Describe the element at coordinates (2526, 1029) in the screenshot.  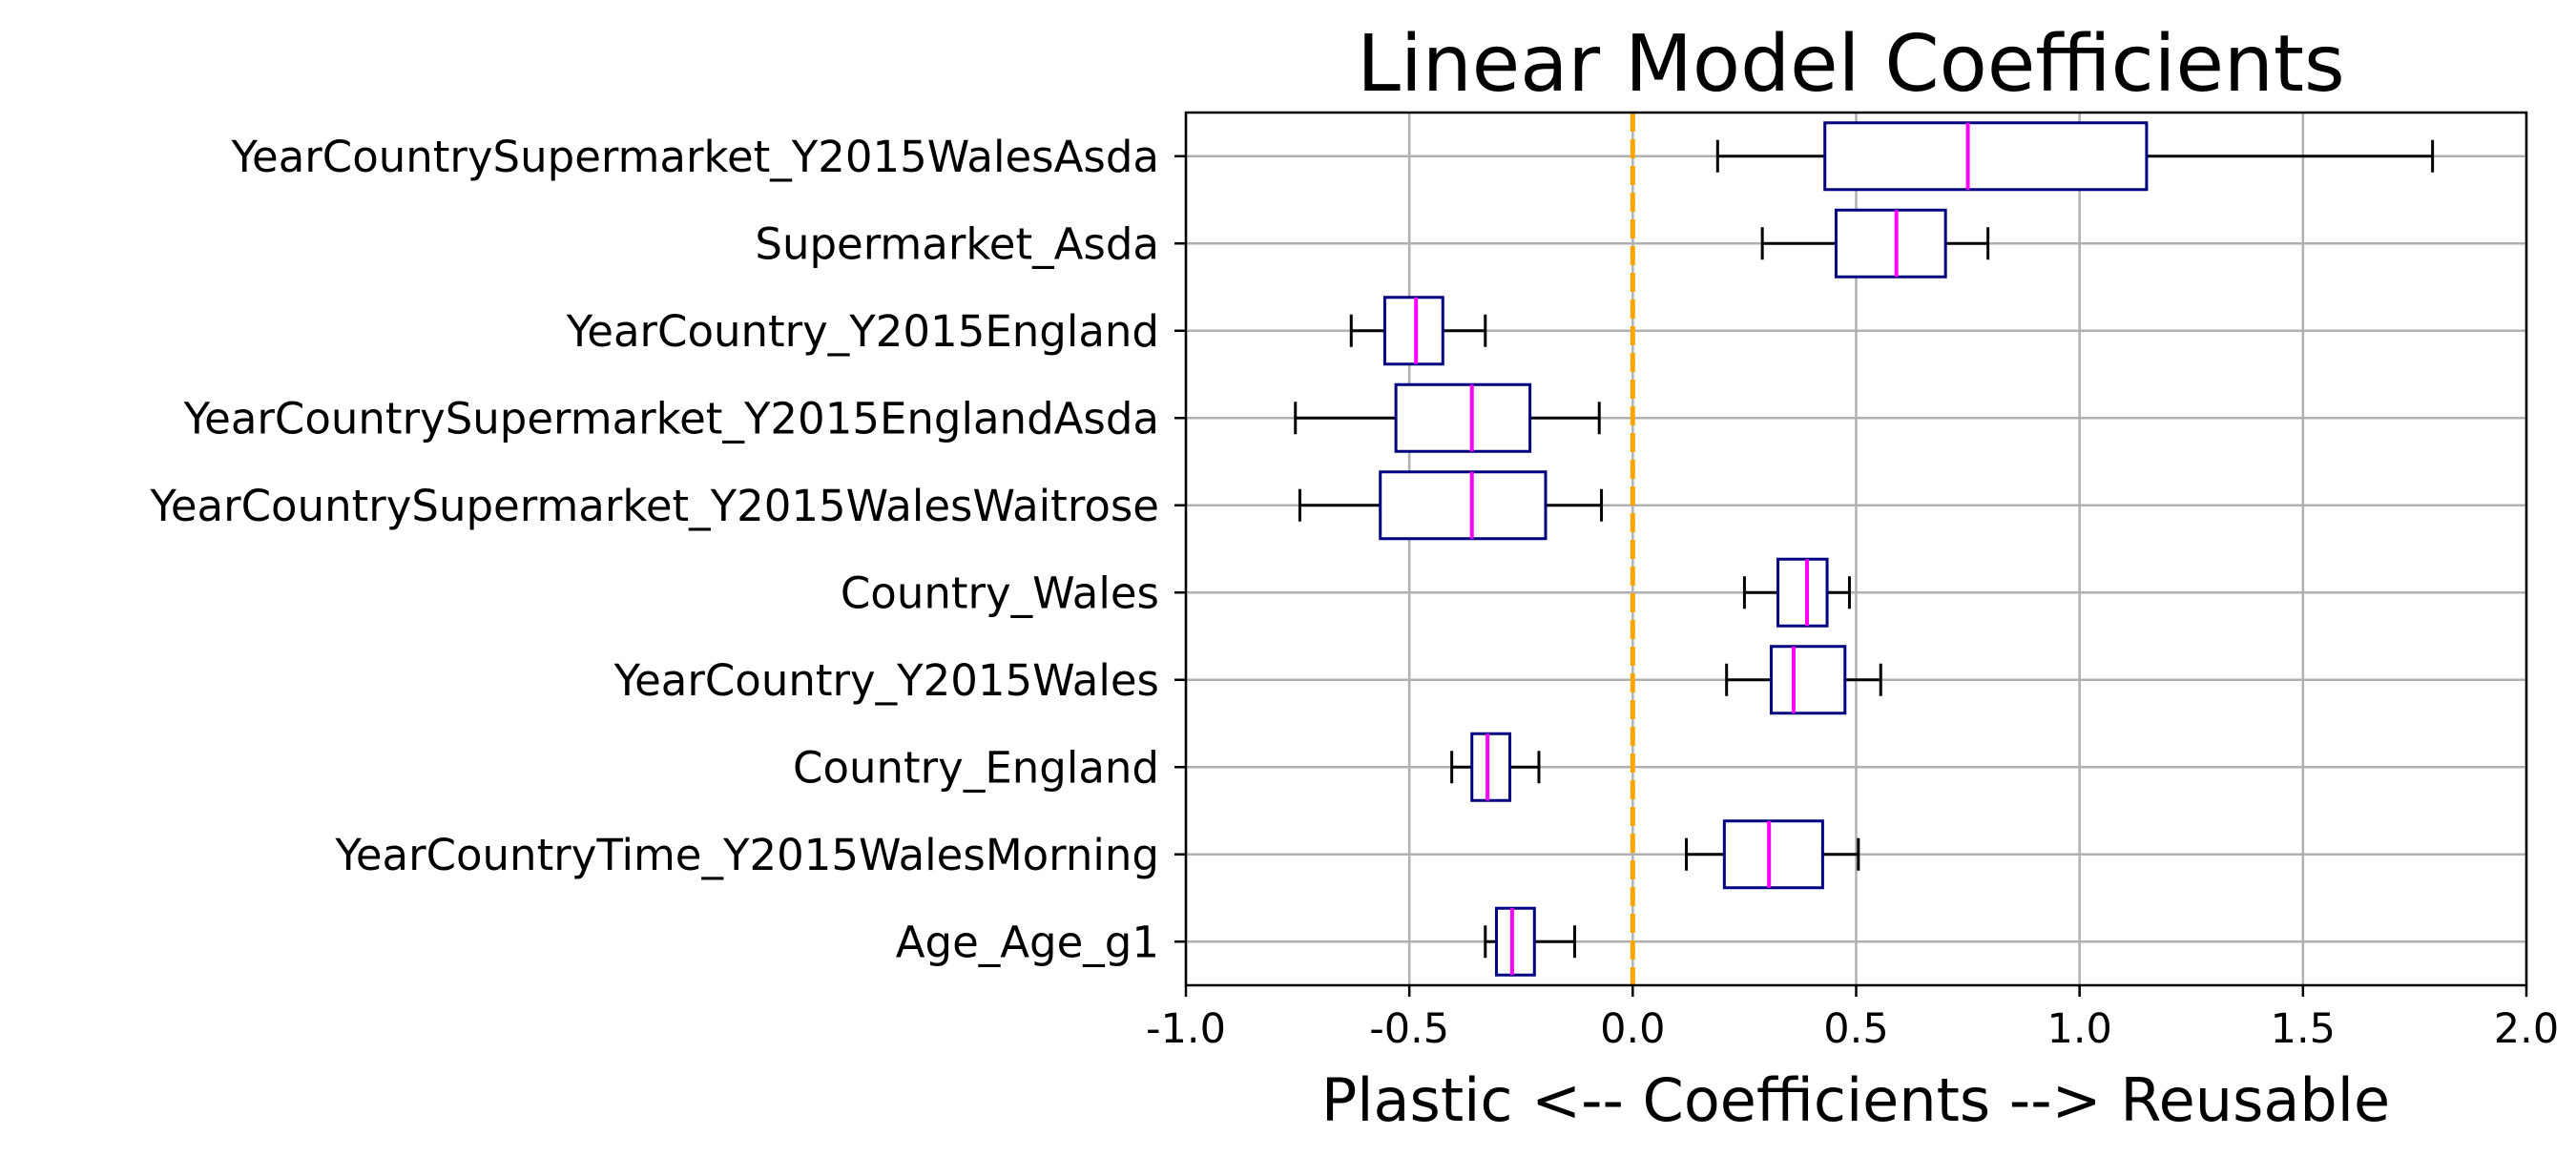
I see `x-tick-label: 2.0` at that location.